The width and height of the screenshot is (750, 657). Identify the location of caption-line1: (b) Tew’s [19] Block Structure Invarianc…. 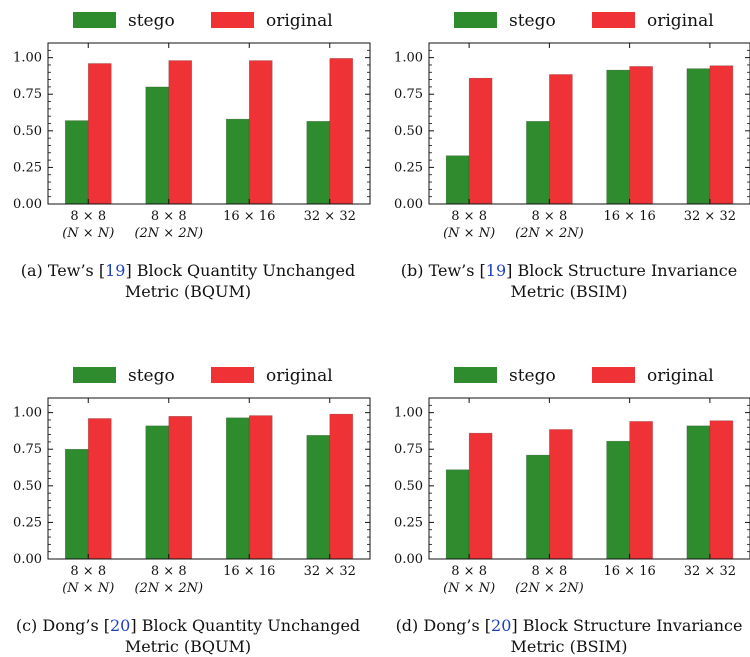
(569, 270).